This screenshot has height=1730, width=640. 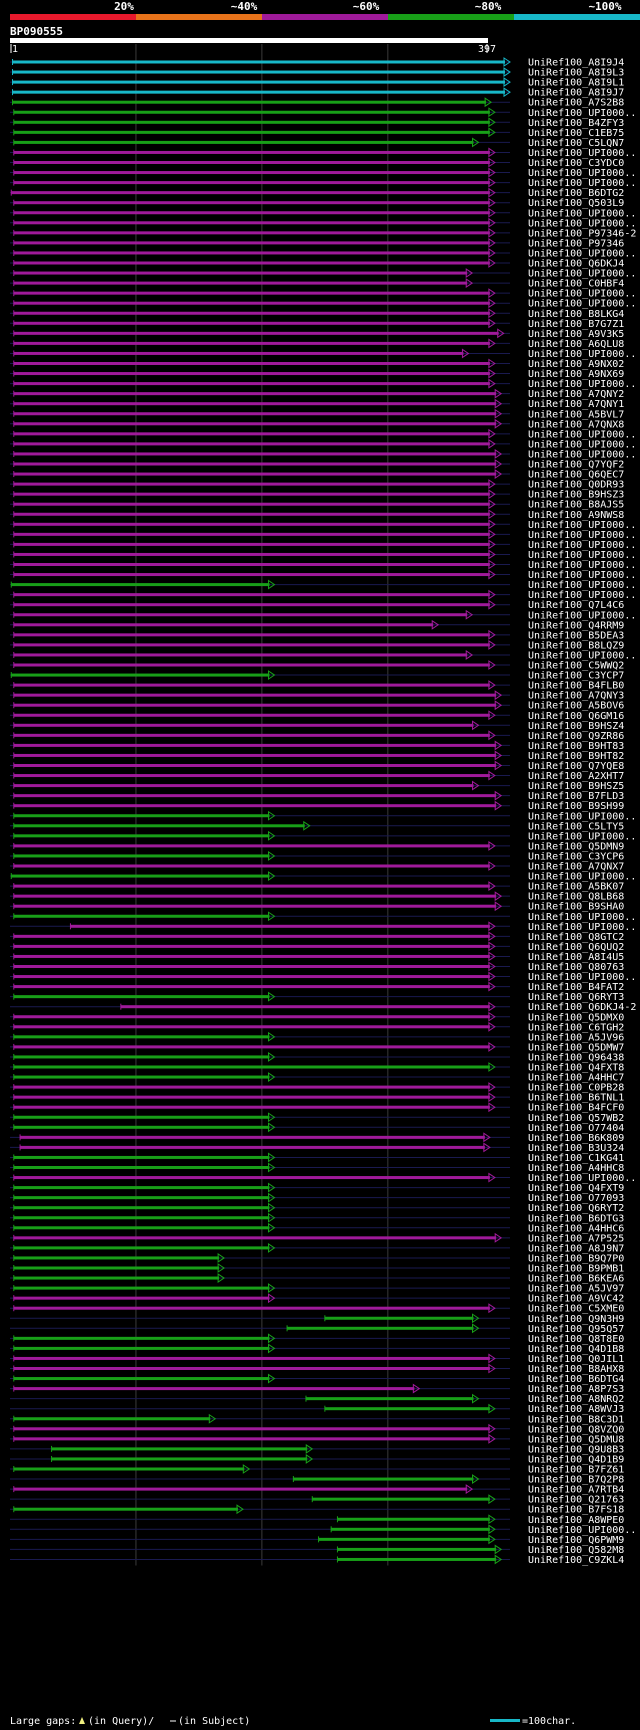 What do you see at coordinates (576, 987) in the screenshot?
I see `hit-label: UniRef100_B4FAT2` at bounding box center [576, 987].